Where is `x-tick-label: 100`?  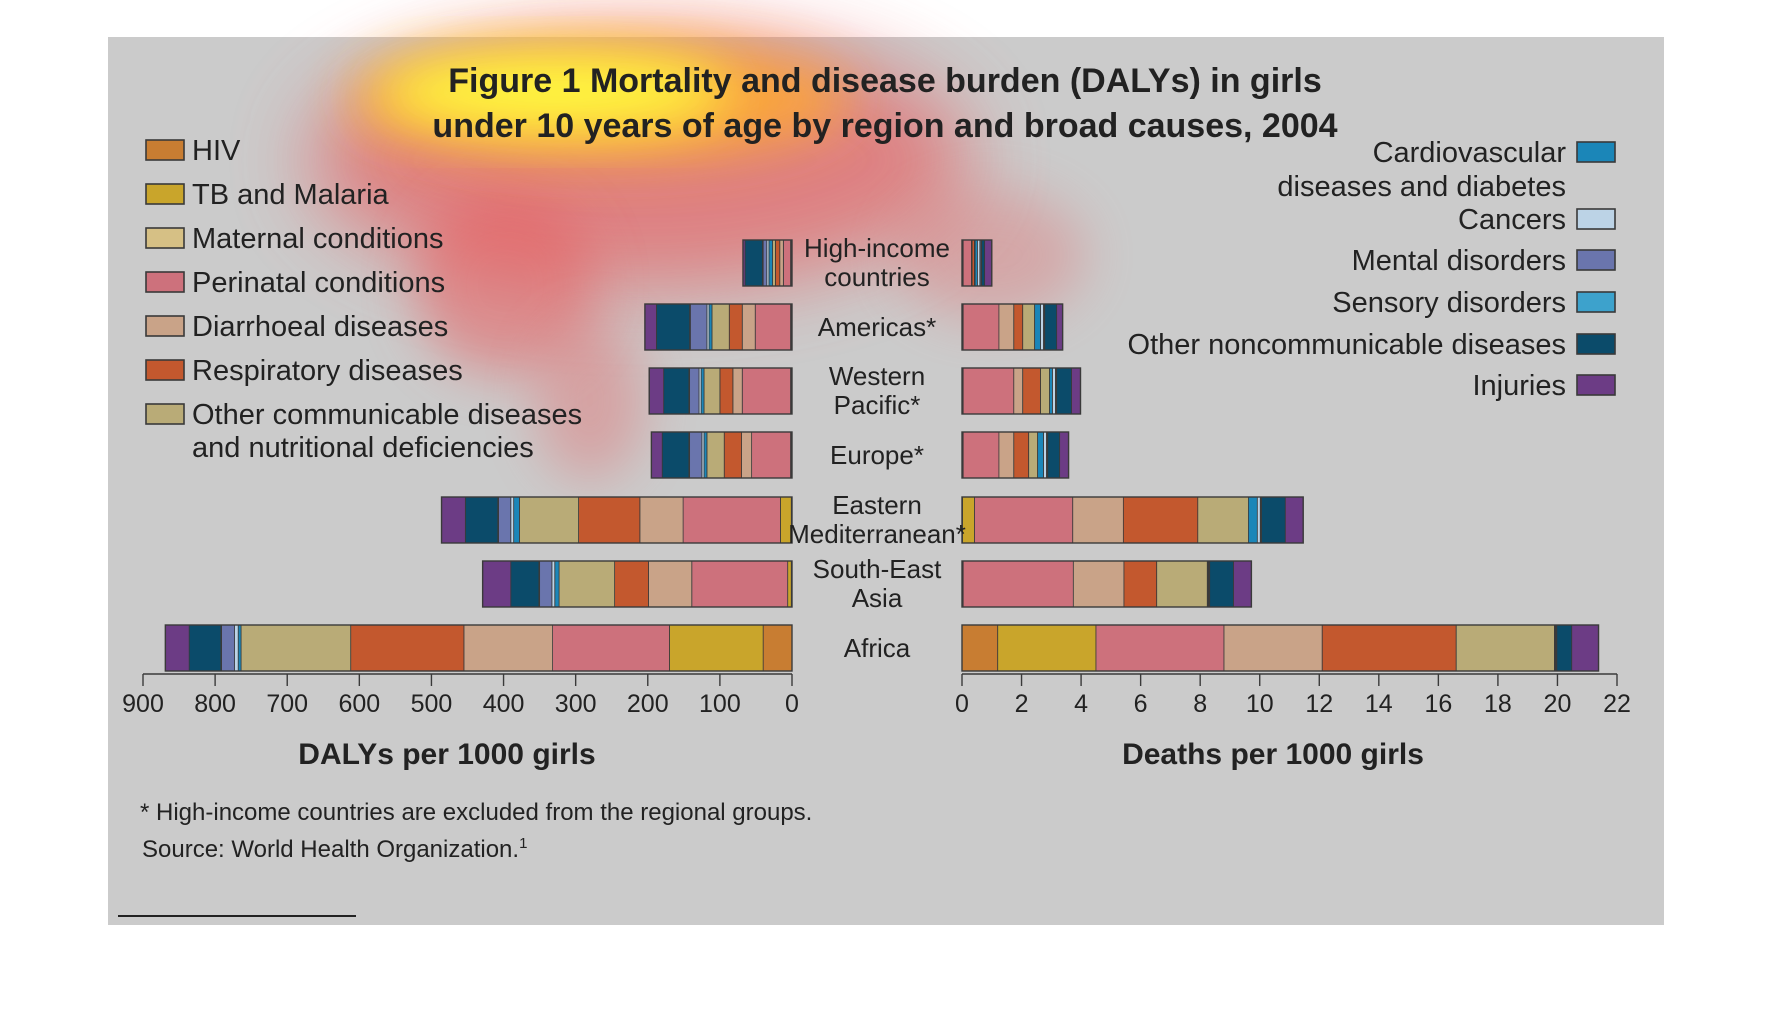
x-tick-label: 100 is located at coordinates (720, 704).